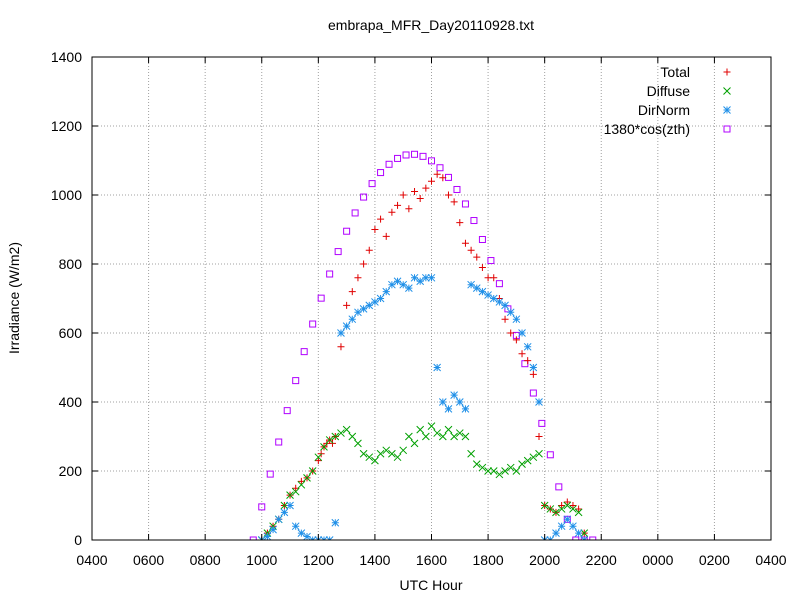  Describe the element at coordinates (488, 560) in the screenshot. I see `x-tick-label: 1800` at that location.